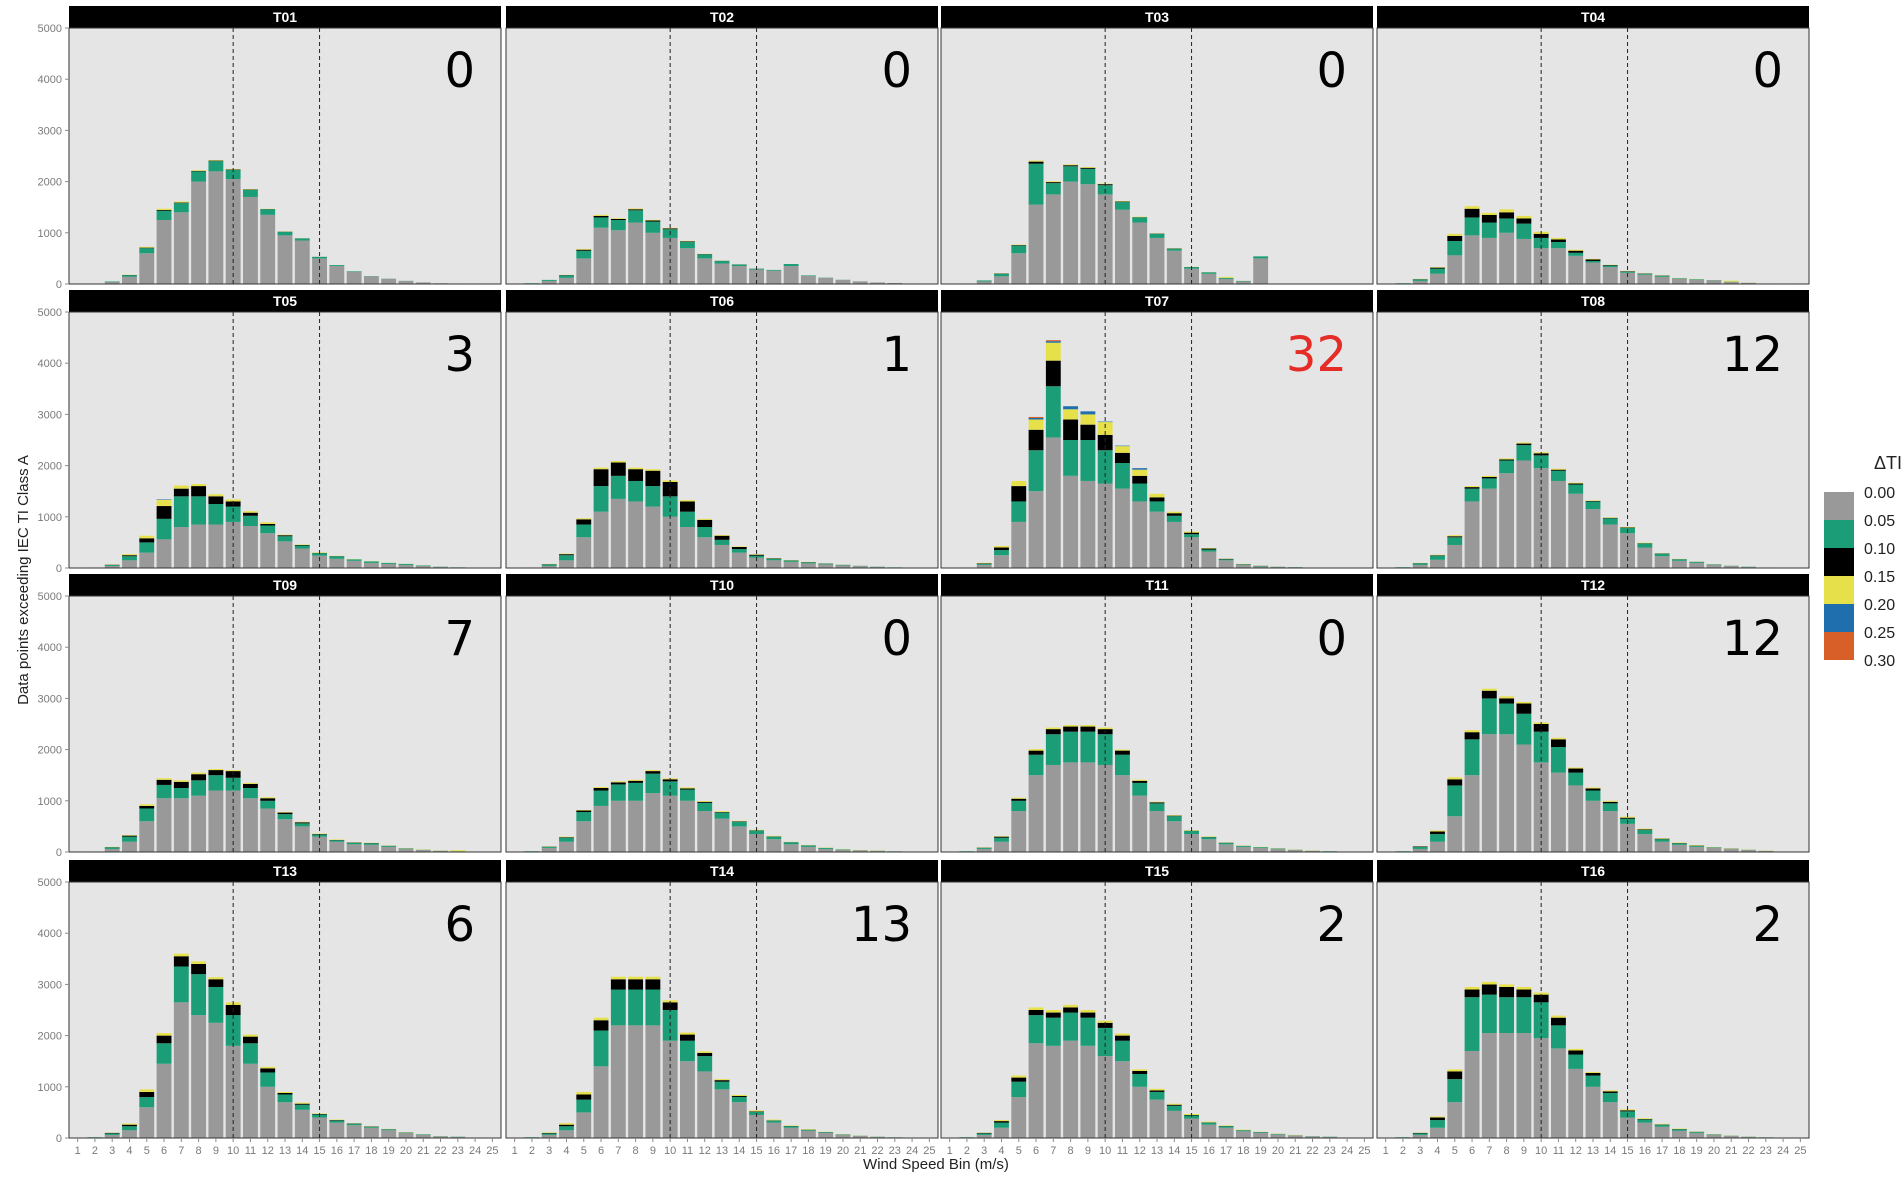  What do you see at coordinates (181, 1151) in the screenshot?
I see `x-tick-label: 7` at bounding box center [181, 1151].